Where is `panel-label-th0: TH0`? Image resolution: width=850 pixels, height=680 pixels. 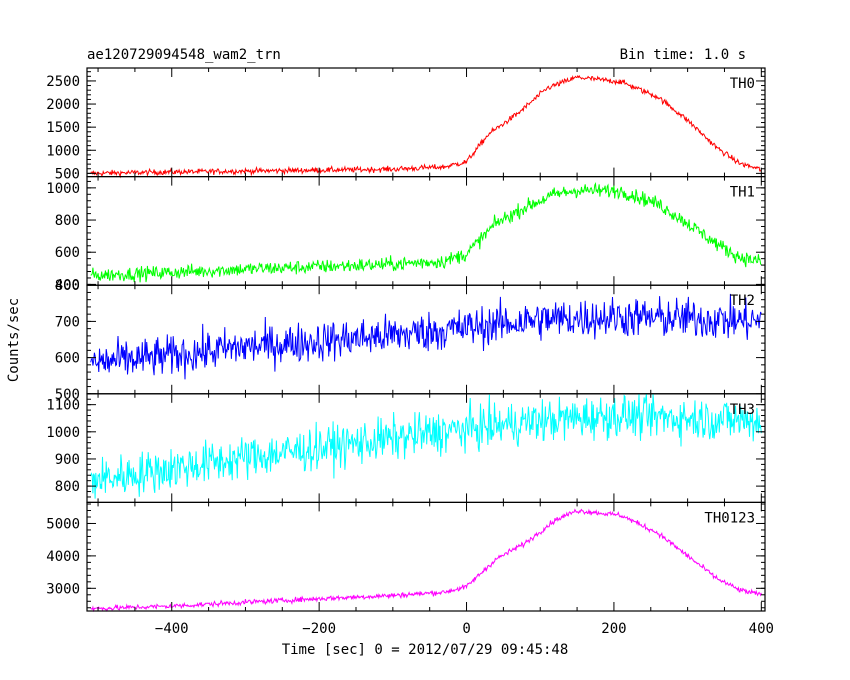
panel-label-th0: TH0 is located at coordinates (742, 84).